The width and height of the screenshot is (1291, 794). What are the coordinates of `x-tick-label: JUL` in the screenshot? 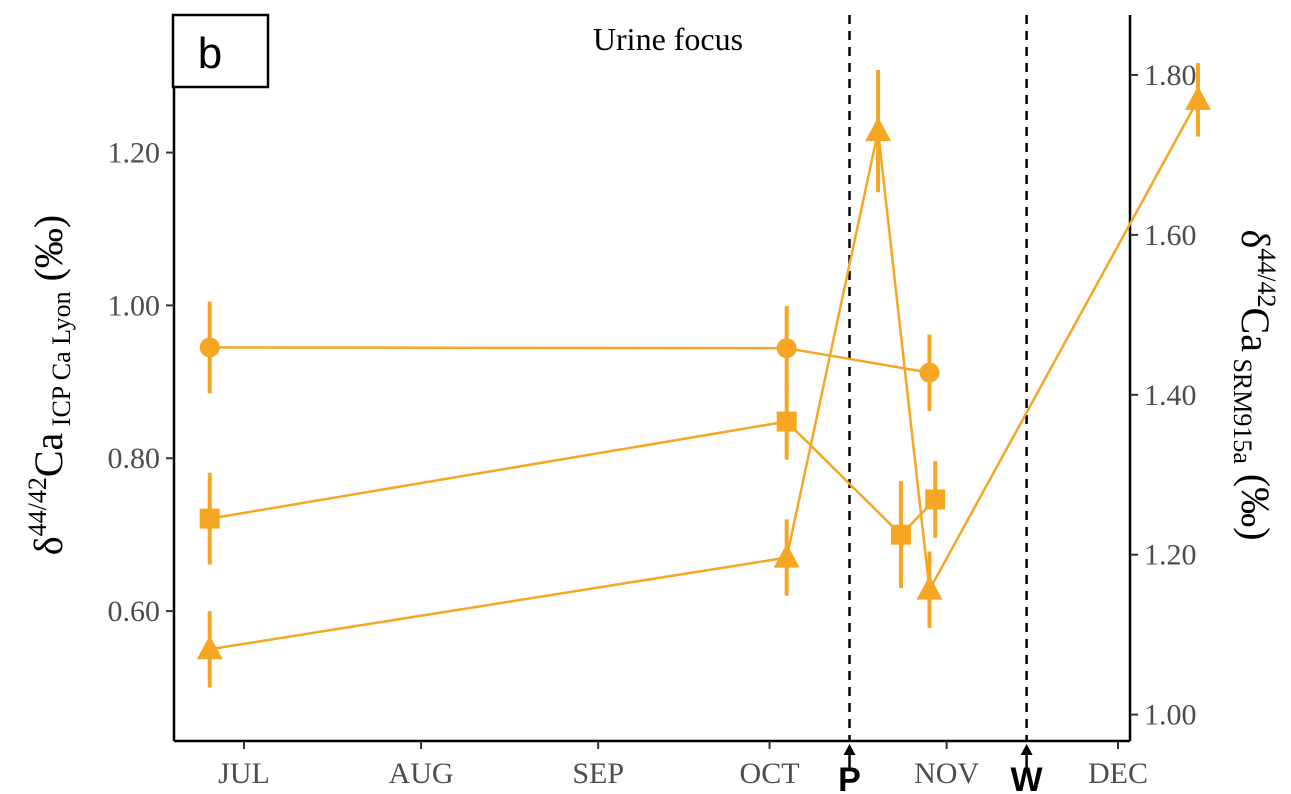 It's located at (244, 773).